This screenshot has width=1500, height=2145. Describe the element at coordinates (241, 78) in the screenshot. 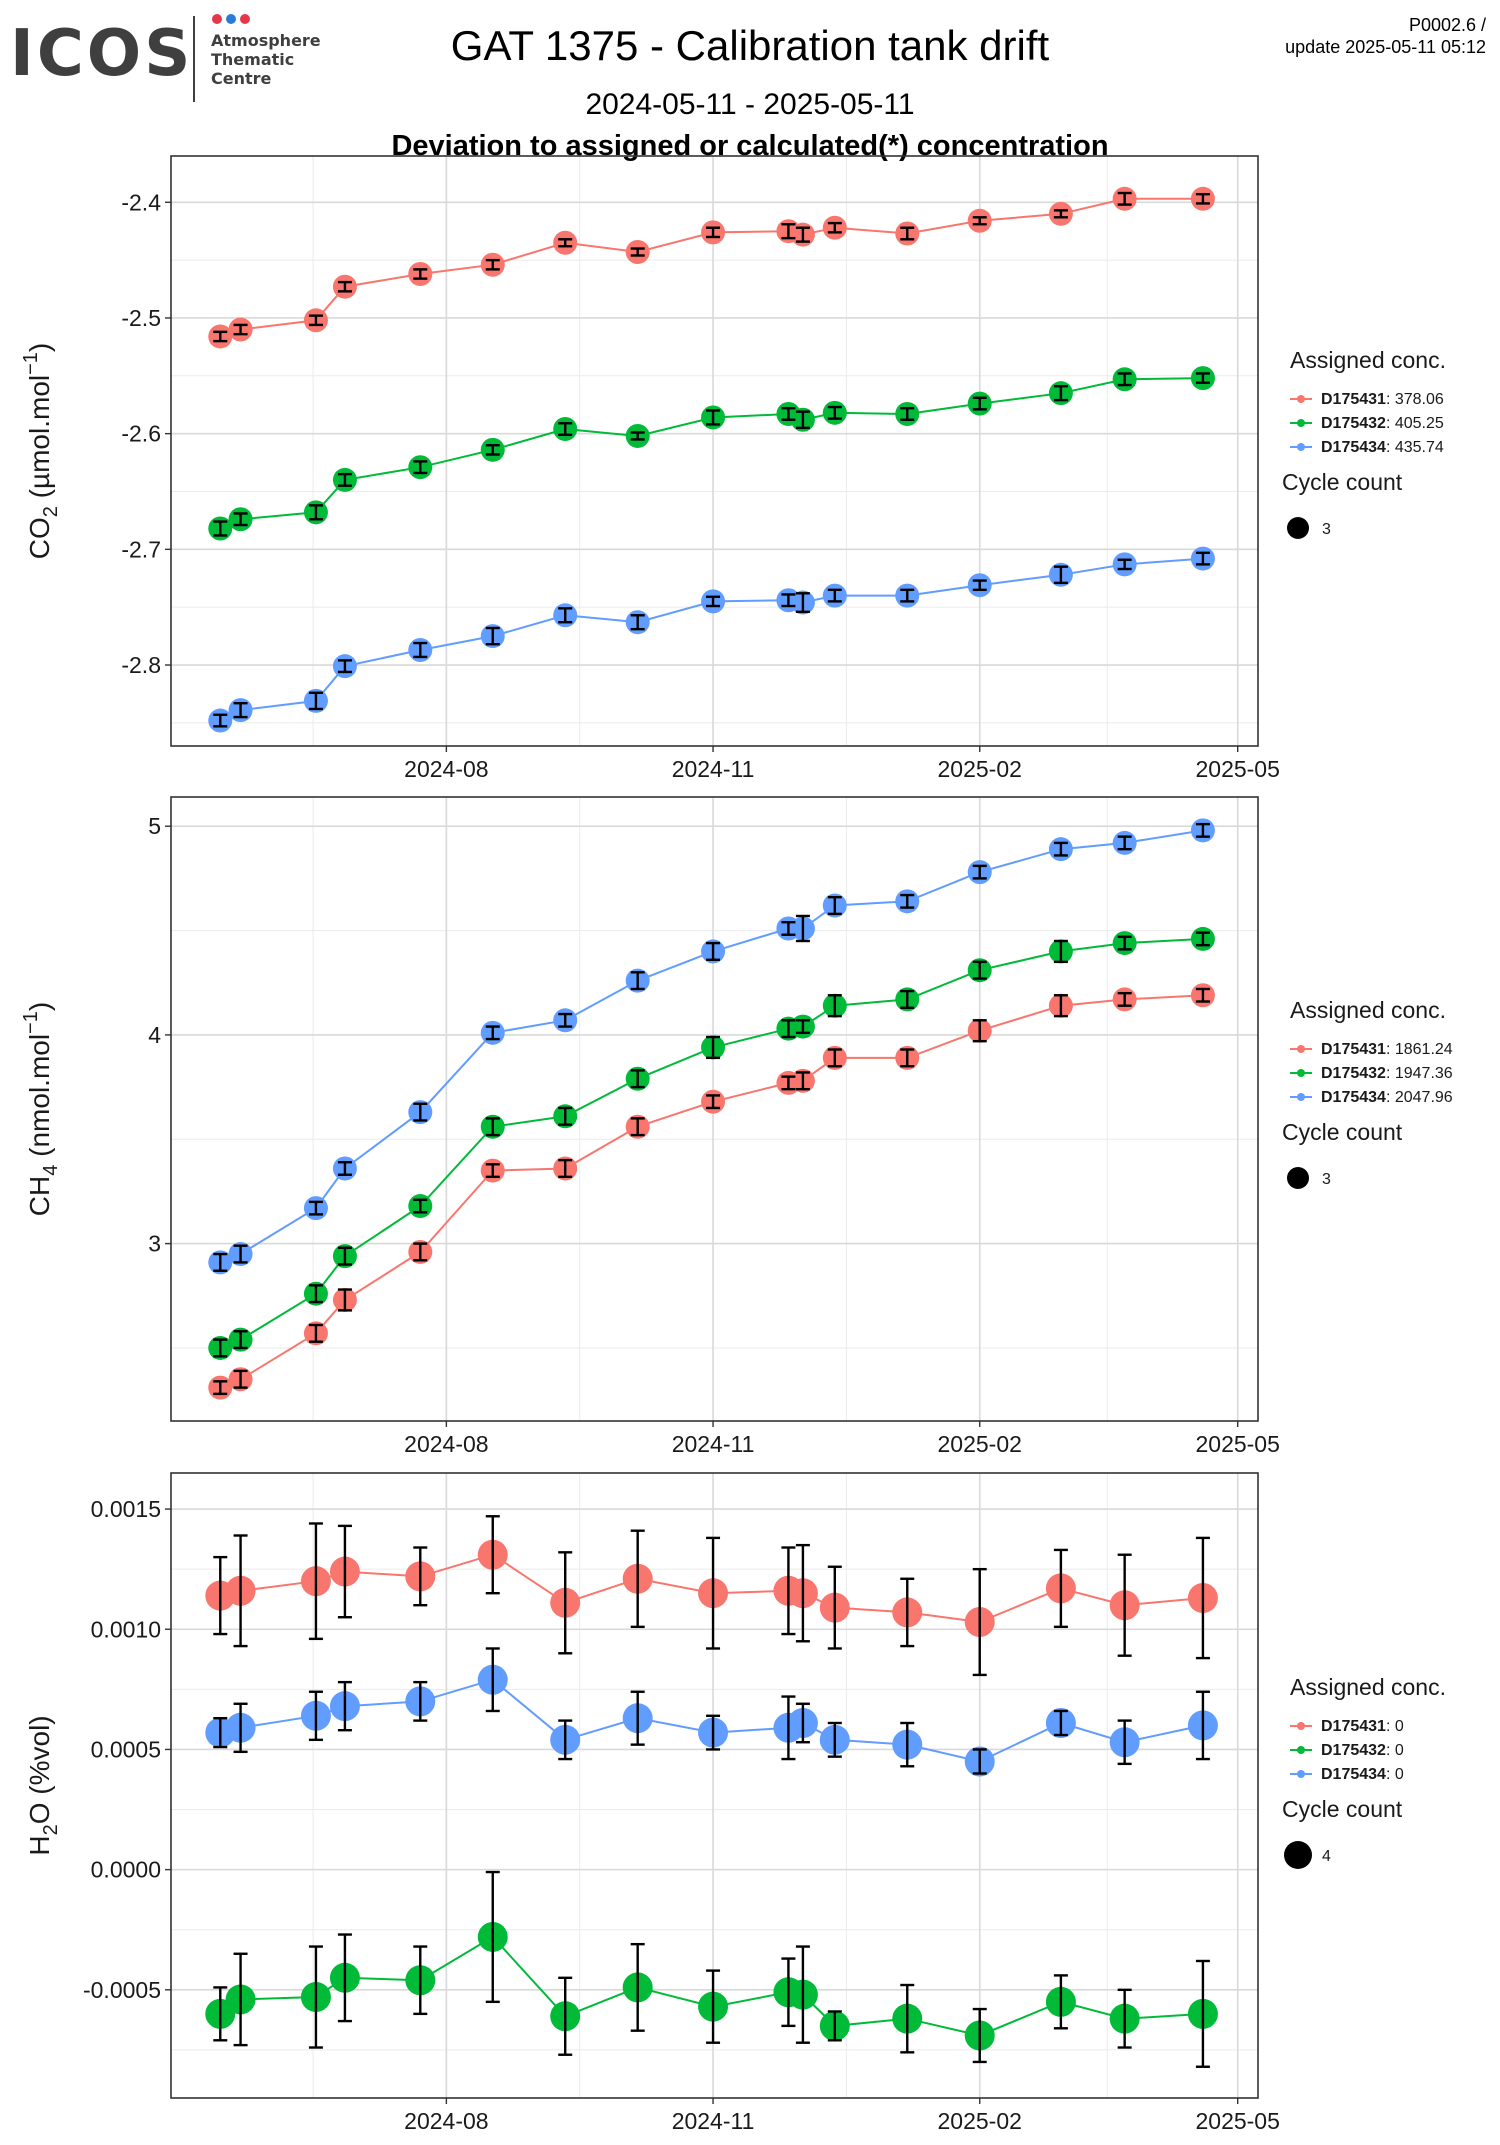

I see `logo-subtitle-line: Centre` at that location.